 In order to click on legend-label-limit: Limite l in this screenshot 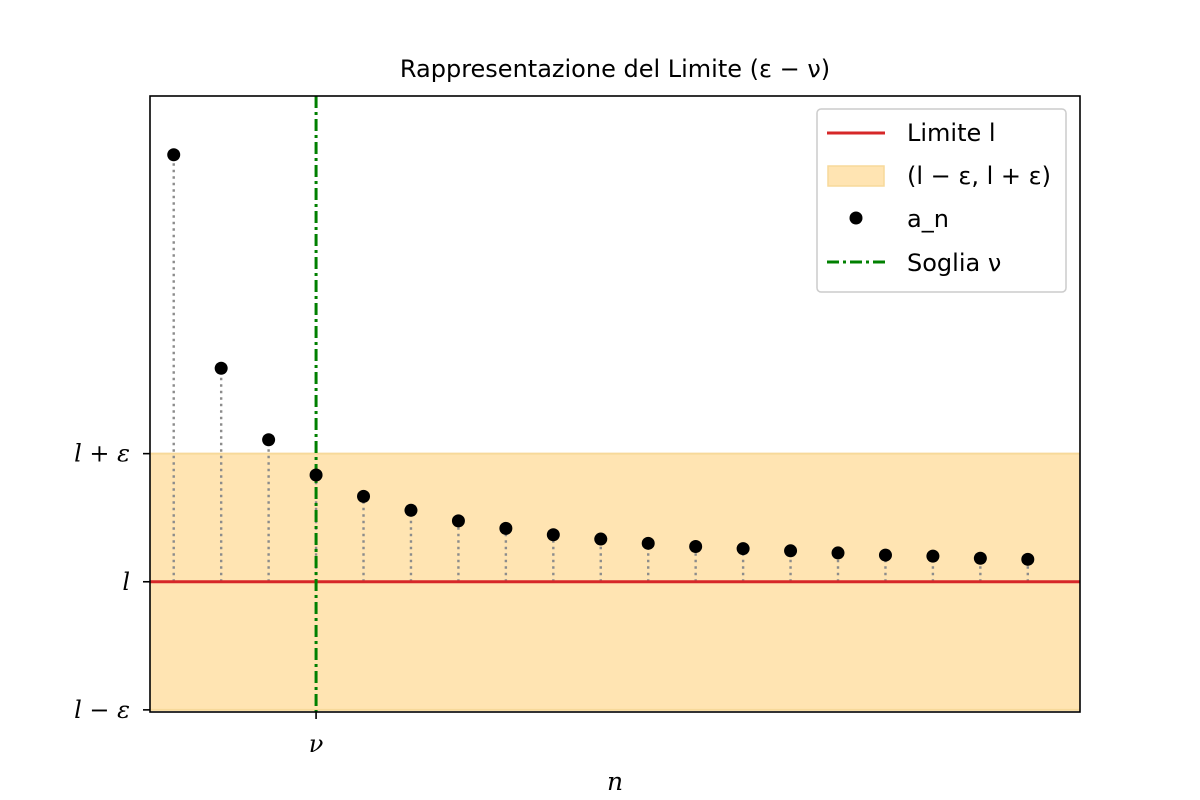, I will do `click(951, 133)`.